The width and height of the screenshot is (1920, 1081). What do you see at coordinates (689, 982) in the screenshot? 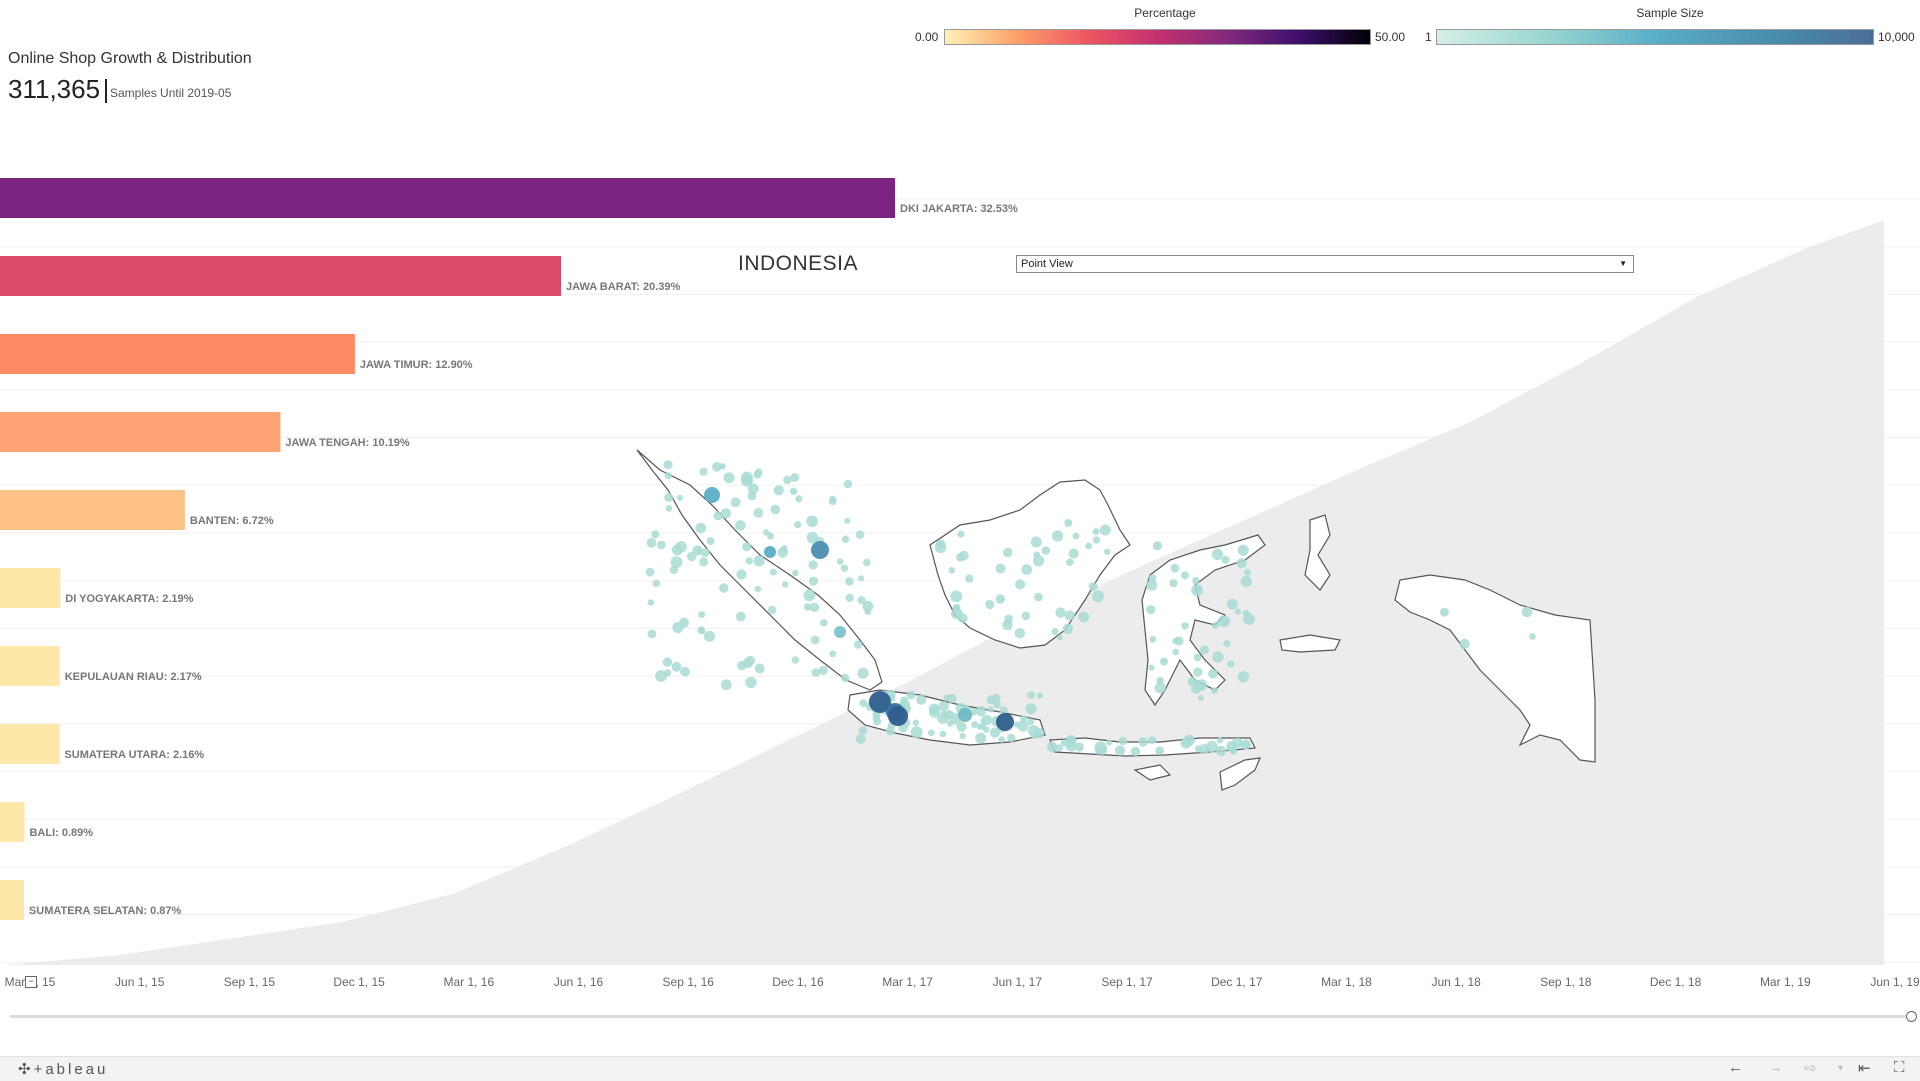
I see `x-tick-label: Sep 1, 16` at bounding box center [689, 982].